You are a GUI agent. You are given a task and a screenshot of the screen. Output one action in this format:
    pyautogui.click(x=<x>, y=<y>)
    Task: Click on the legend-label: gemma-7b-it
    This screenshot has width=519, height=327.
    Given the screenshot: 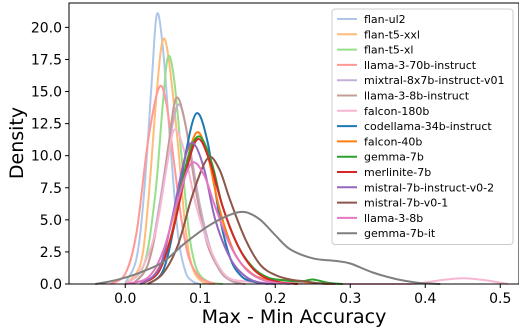 What is the action you would take?
    pyautogui.click(x=400, y=233)
    